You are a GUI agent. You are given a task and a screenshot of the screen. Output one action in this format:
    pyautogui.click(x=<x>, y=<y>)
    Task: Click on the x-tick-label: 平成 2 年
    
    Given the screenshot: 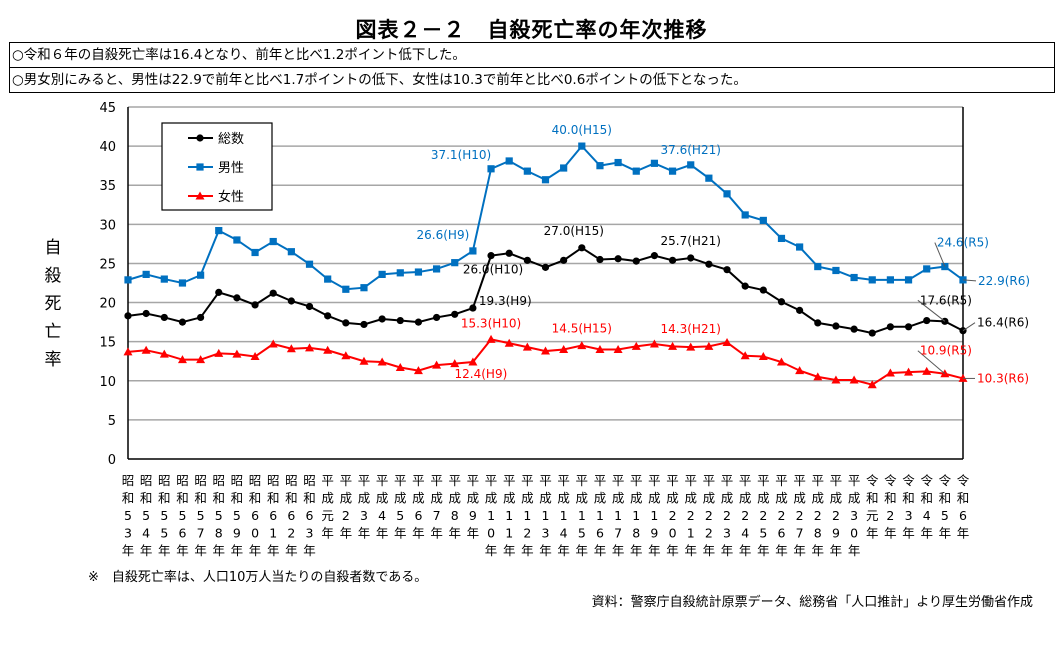 What is the action you would take?
    pyautogui.click(x=346, y=507)
    